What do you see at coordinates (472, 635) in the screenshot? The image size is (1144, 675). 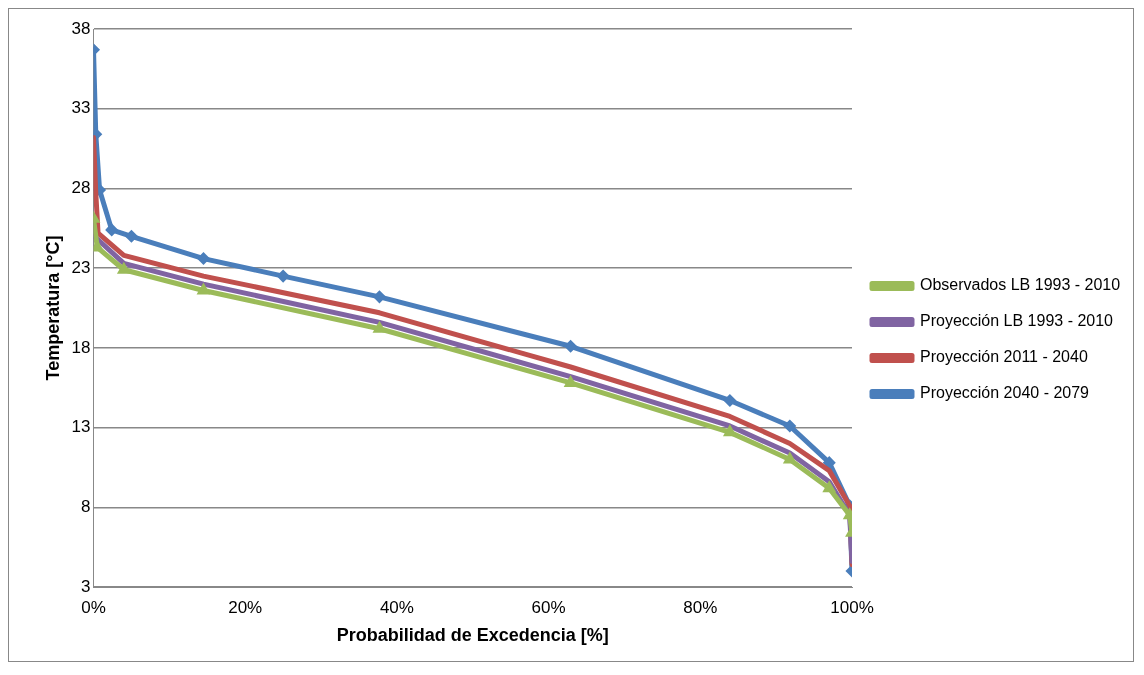 I see `x-axis-title: Probabilidad de Excedencia [%]` at bounding box center [472, 635].